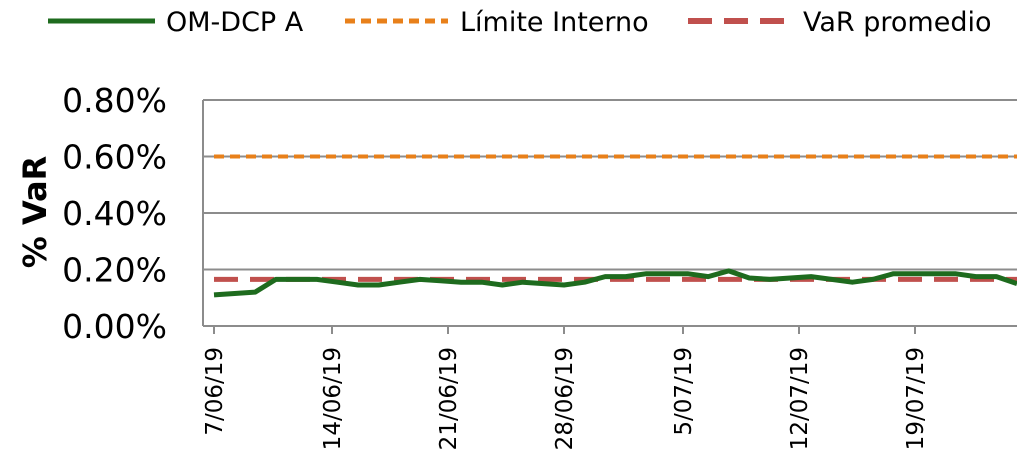 This screenshot has height=456, width=1017. What do you see at coordinates (916, 398) in the screenshot?
I see `x-tick-label: 19/07/19` at bounding box center [916, 398].